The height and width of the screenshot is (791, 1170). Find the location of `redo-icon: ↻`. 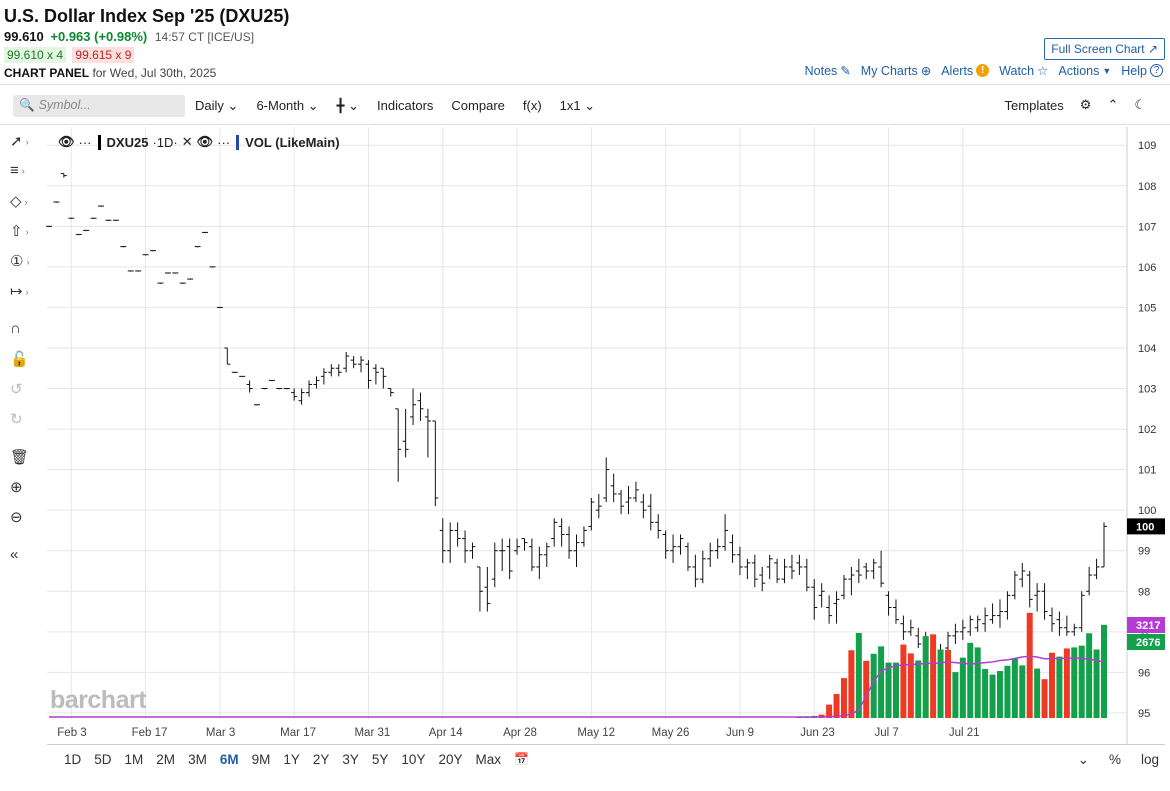

redo-icon: ↻ is located at coordinates (16, 419).